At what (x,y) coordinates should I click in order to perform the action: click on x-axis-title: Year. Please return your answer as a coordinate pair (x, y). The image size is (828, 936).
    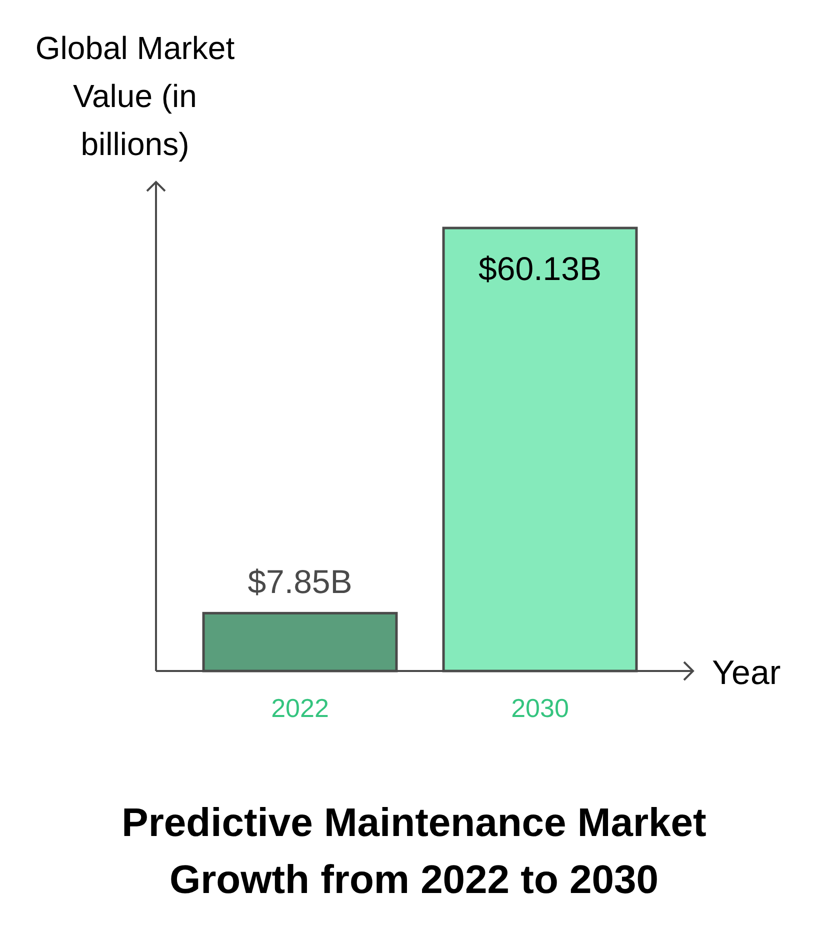
    Looking at the image, I should click on (746, 673).